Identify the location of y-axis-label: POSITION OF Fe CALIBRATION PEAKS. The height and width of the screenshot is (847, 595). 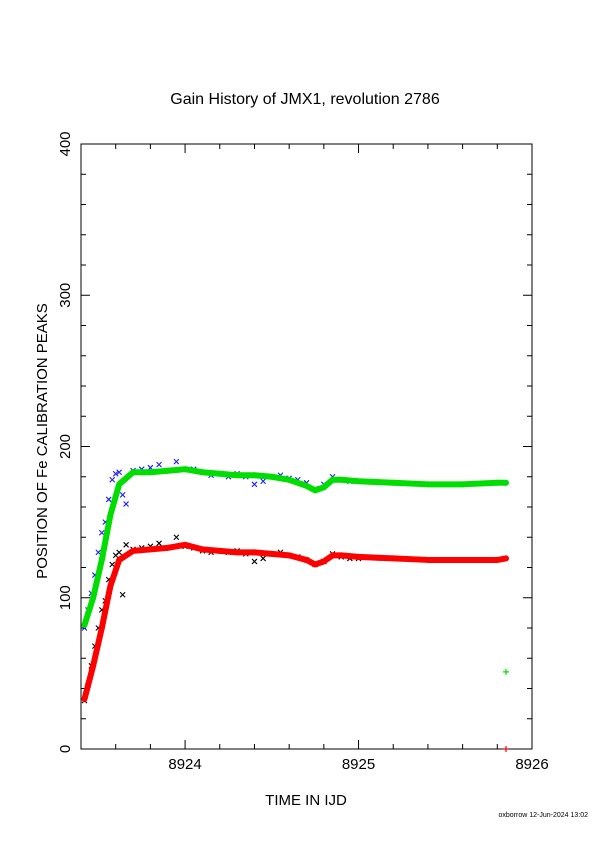
(42, 441).